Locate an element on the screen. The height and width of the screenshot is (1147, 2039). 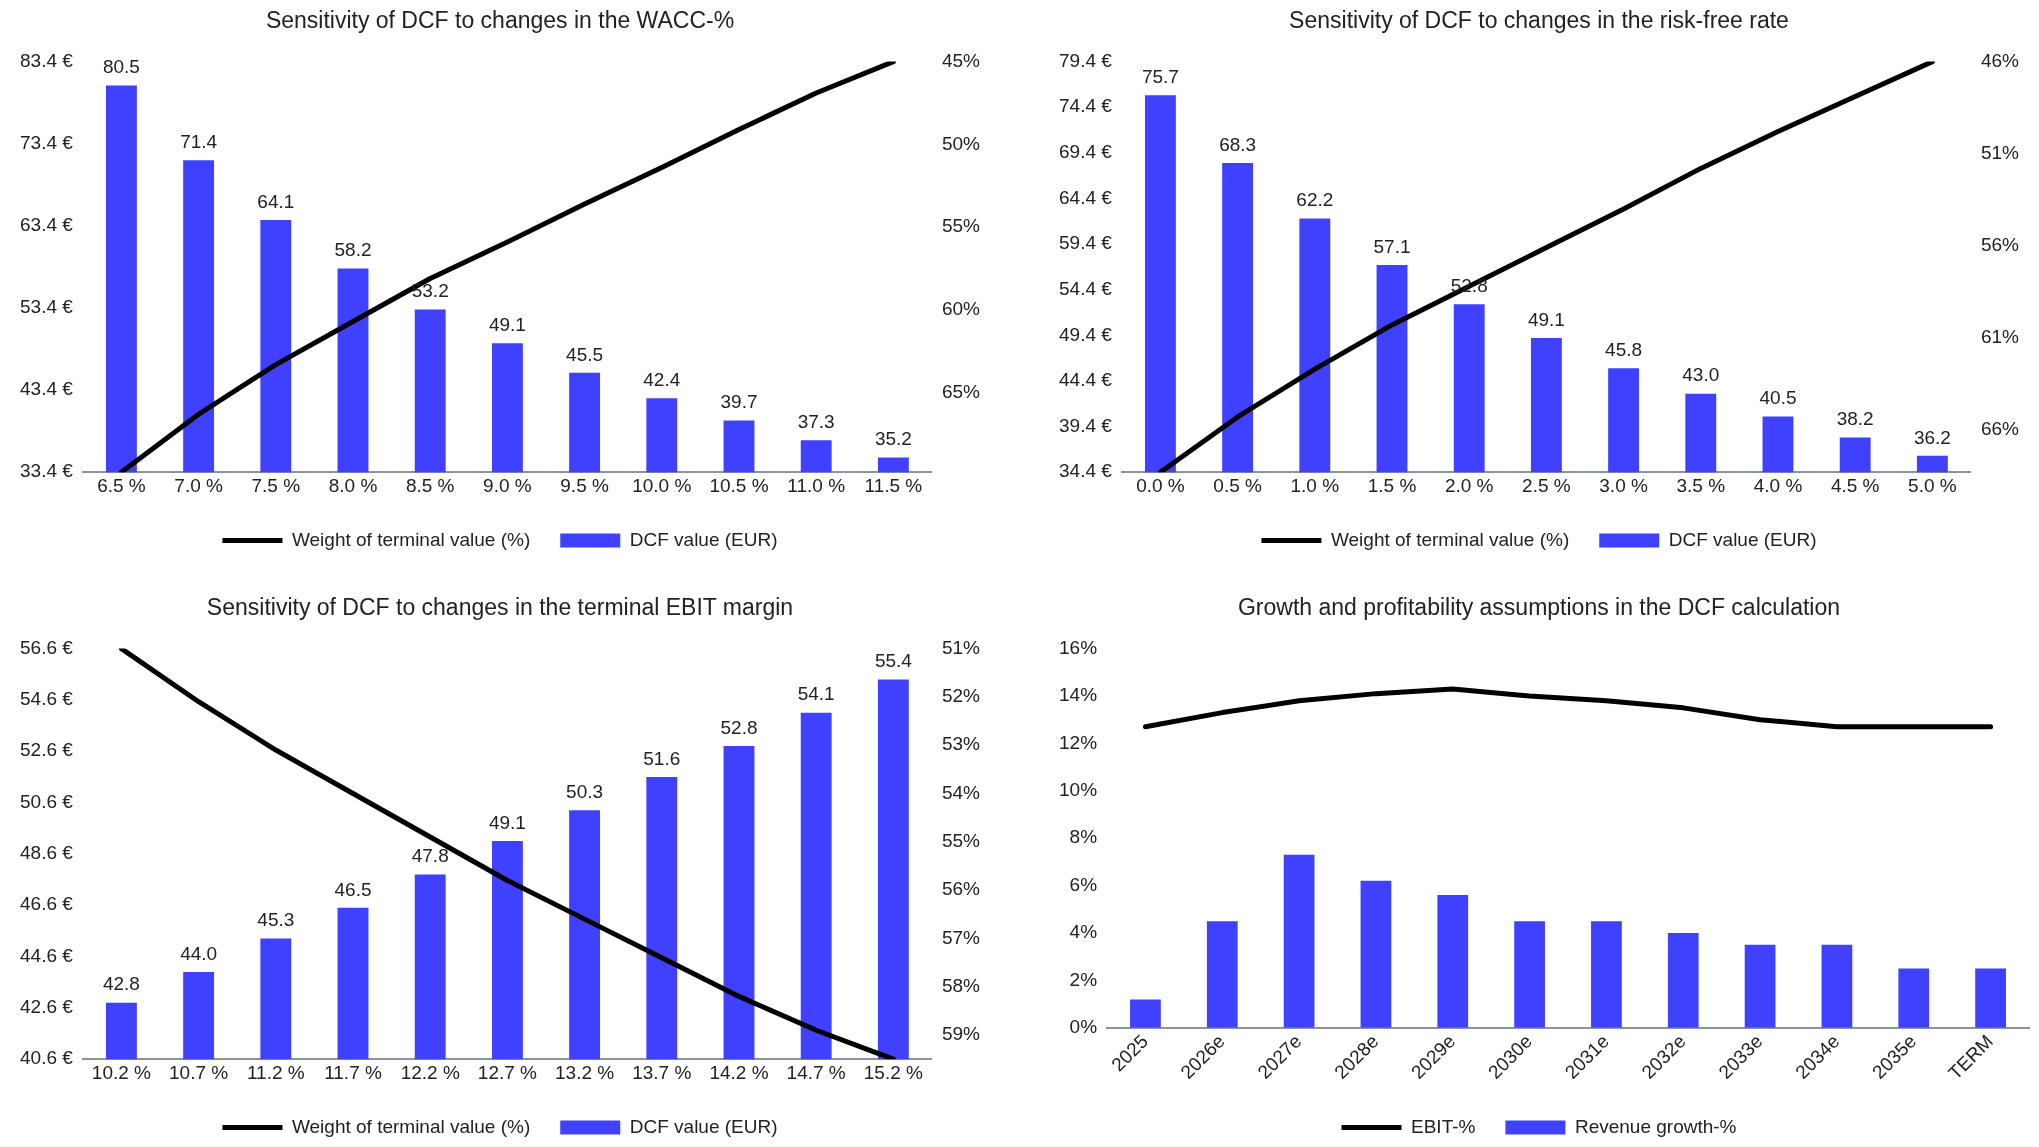
y-tick-label: 52.6 € is located at coordinates (47, 750).